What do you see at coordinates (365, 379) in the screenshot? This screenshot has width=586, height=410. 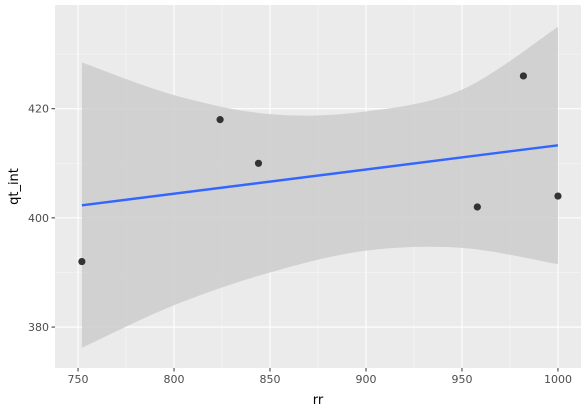 I see `x-tick-label: 900` at bounding box center [365, 379].